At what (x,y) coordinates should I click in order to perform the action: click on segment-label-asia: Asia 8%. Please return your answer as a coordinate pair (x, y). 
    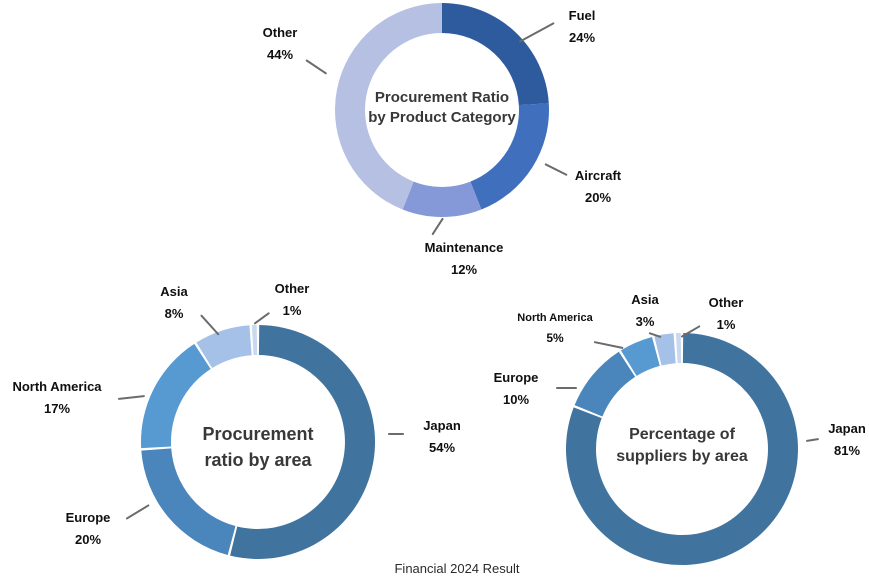
    Looking at the image, I should click on (174, 302).